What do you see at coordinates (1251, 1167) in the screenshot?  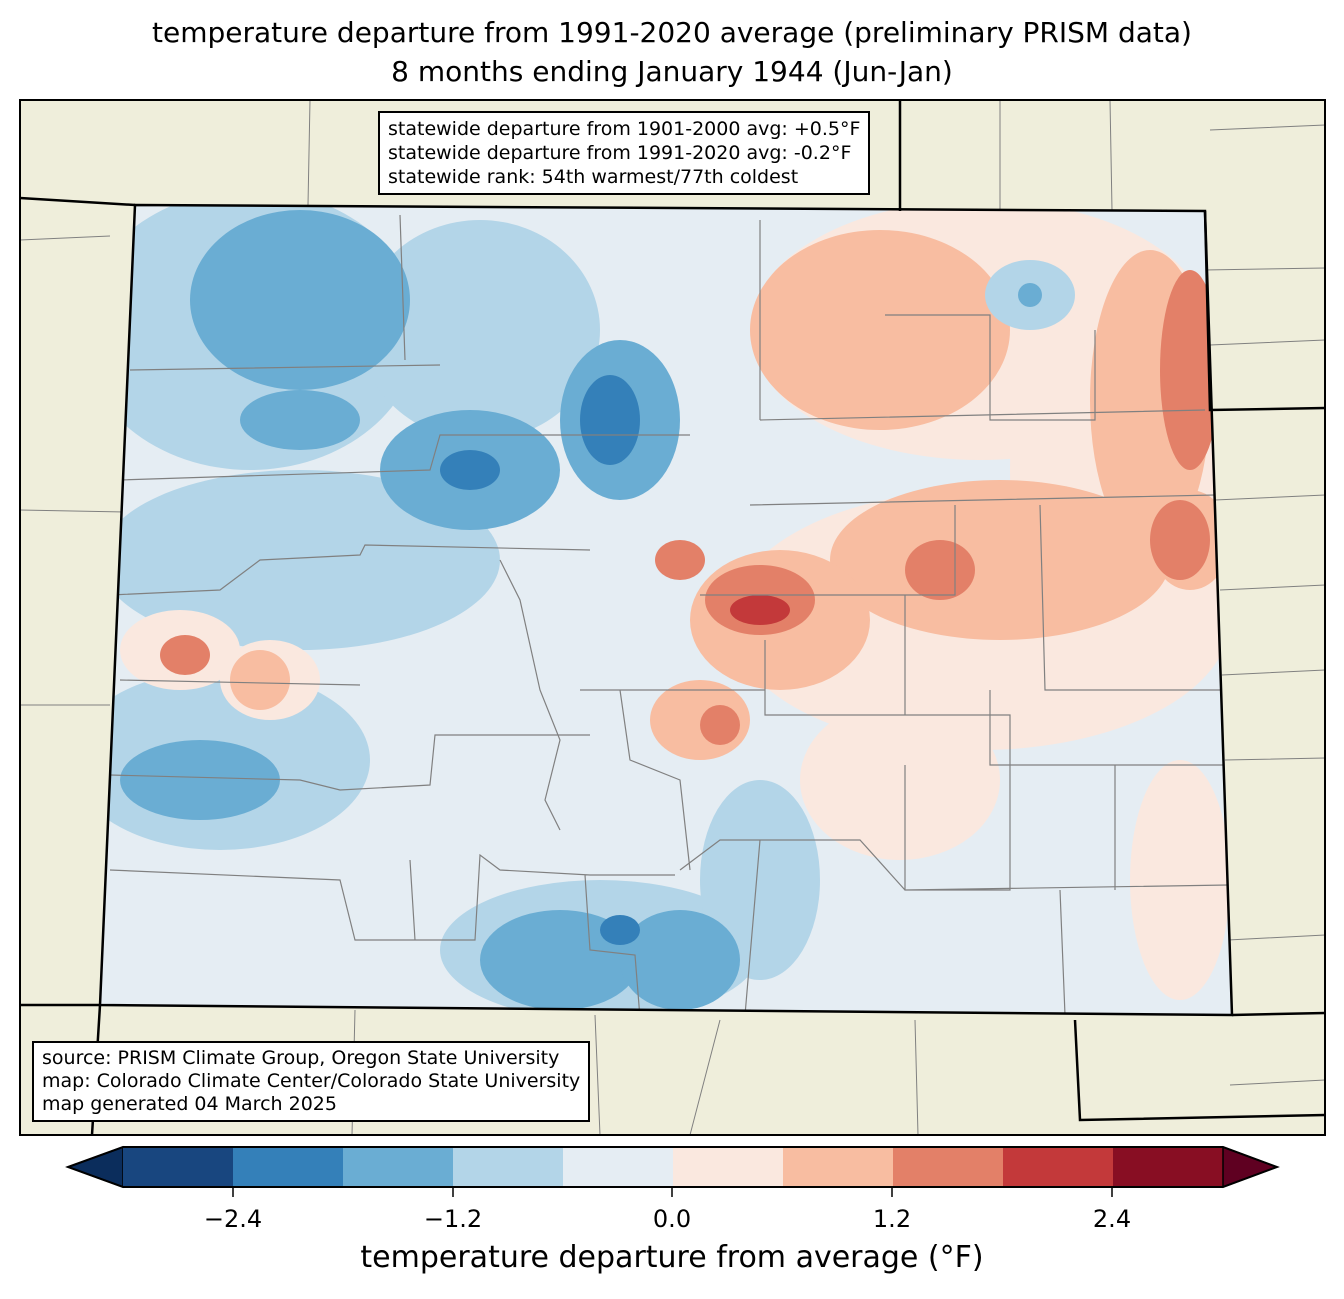 I see `colorbar-over-extension` at bounding box center [1251, 1167].